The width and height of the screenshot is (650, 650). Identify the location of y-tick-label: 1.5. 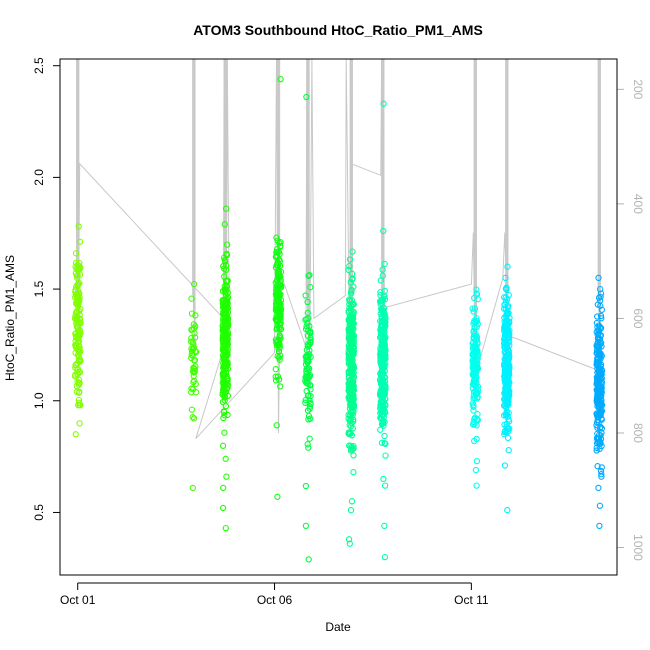
(39, 288).